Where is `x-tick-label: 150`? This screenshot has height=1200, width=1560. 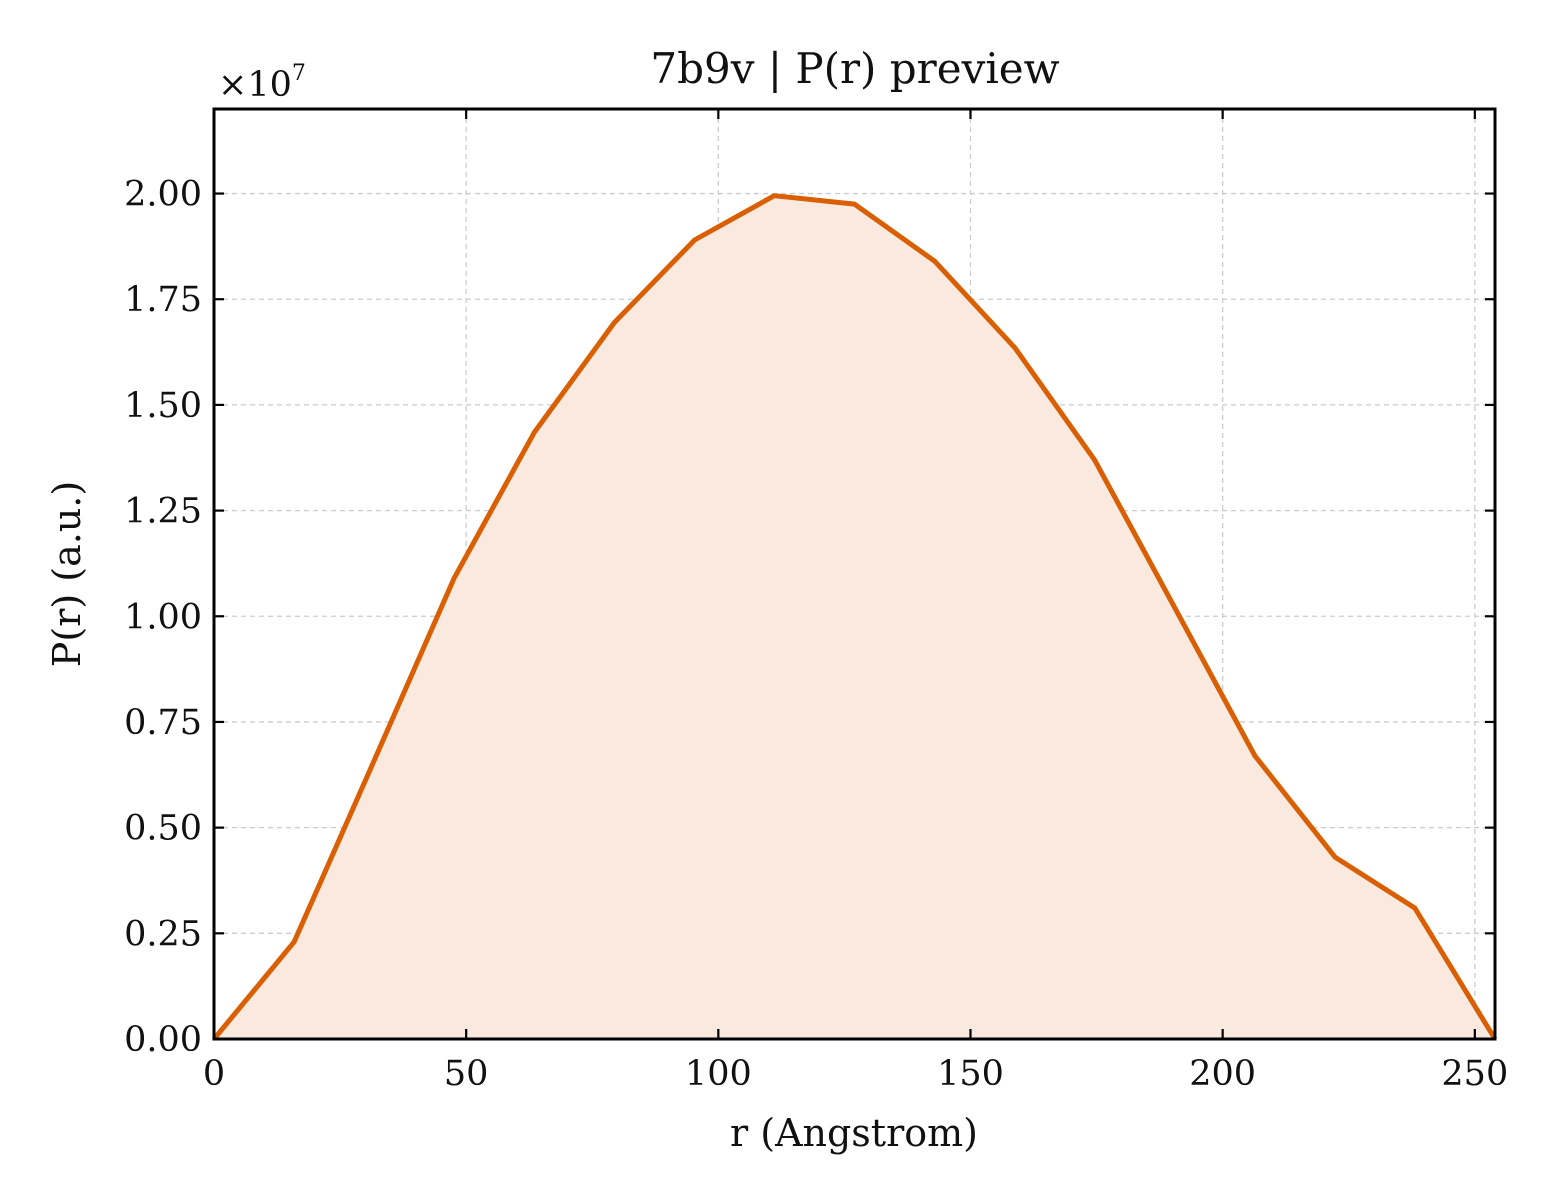 x-tick-label: 150 is located at coordinates (970, 1074).